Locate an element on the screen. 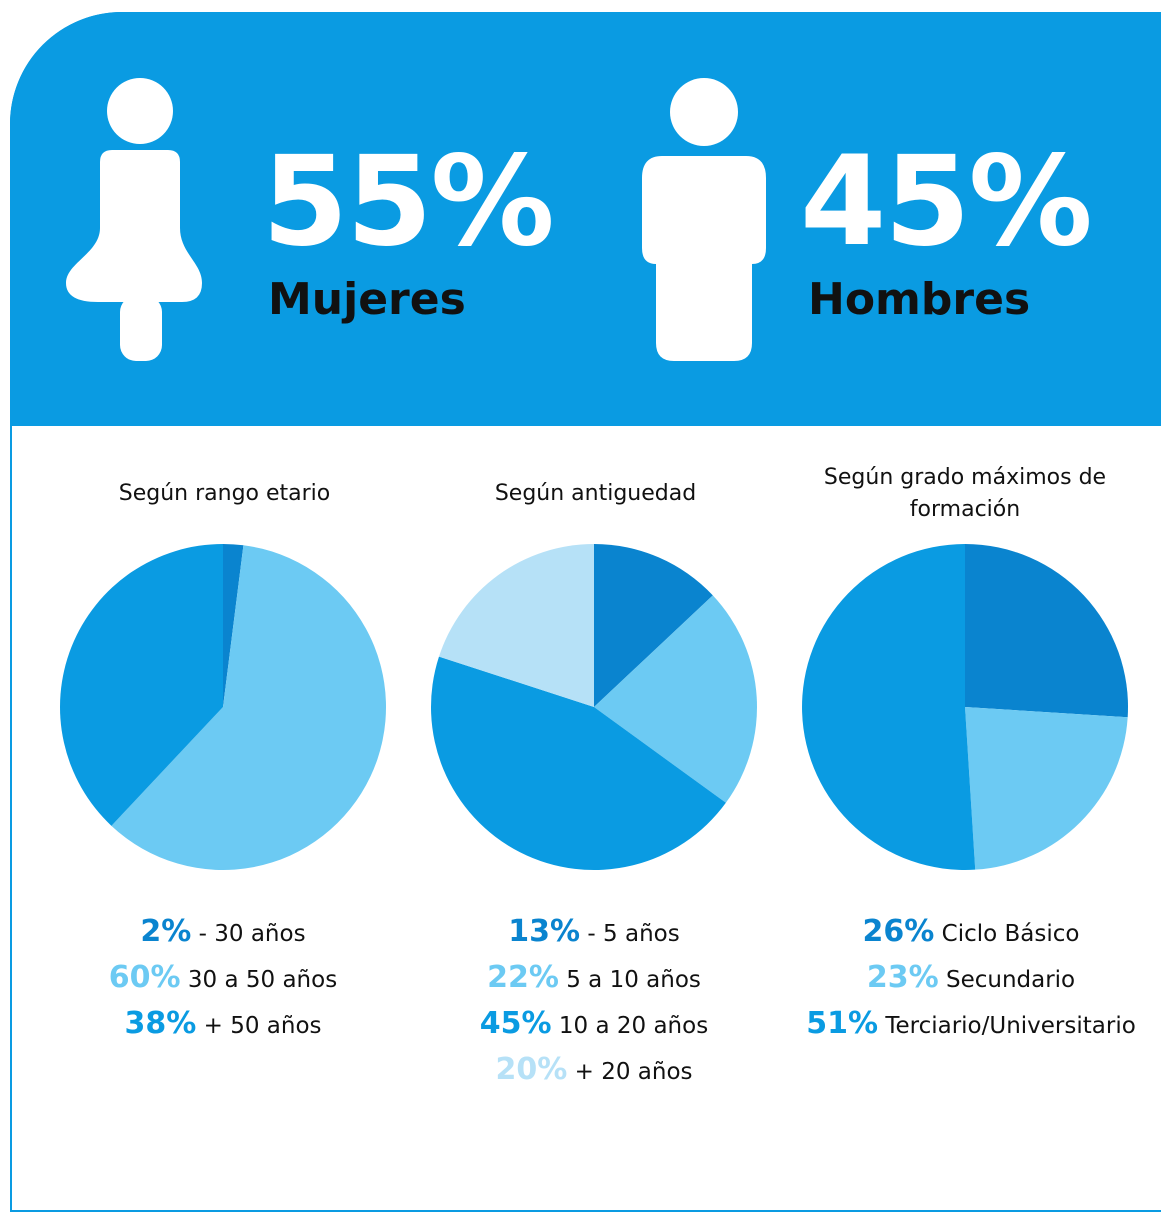 This screenshot has height=1212, width=1161. legend-text: 5 a 10 años is located at coordinates (629, 980).